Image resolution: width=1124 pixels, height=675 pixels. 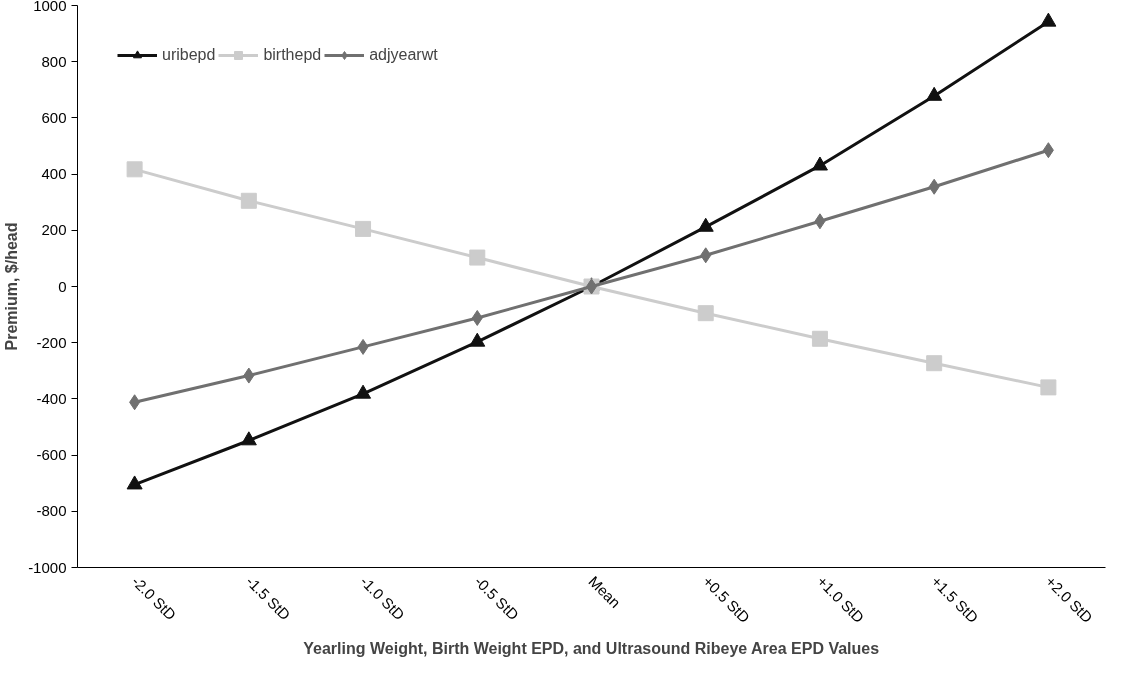 What do you see at coordinates (154, 598) in the screenshot?
I see `x-tick-label: -2.0 StD` at bounding box center [154, 598].